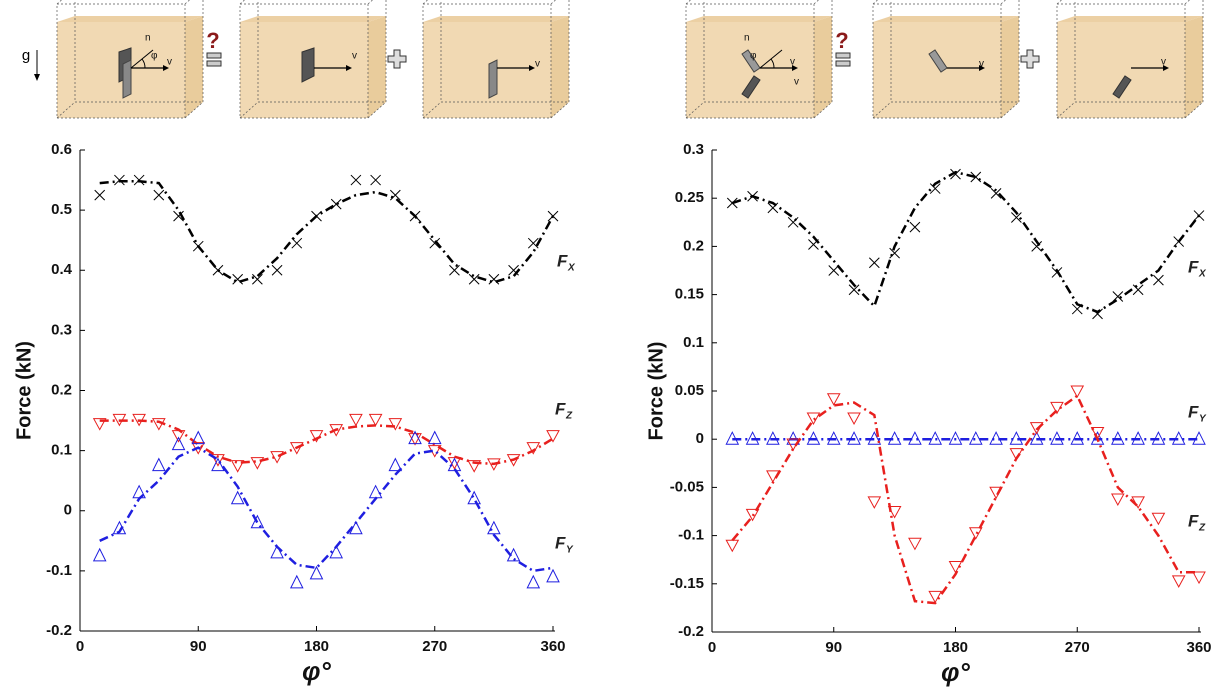 This screenshot has height=689, width=1221. I want to click on x-tick-label: 180, so click(316, 646).